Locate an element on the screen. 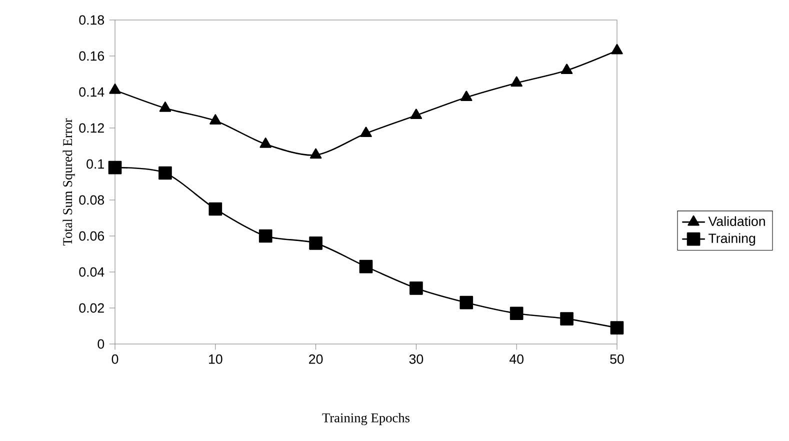 This screenshot has height=441, width=789. legend-label: Validation is located at coordinates (736, 221).